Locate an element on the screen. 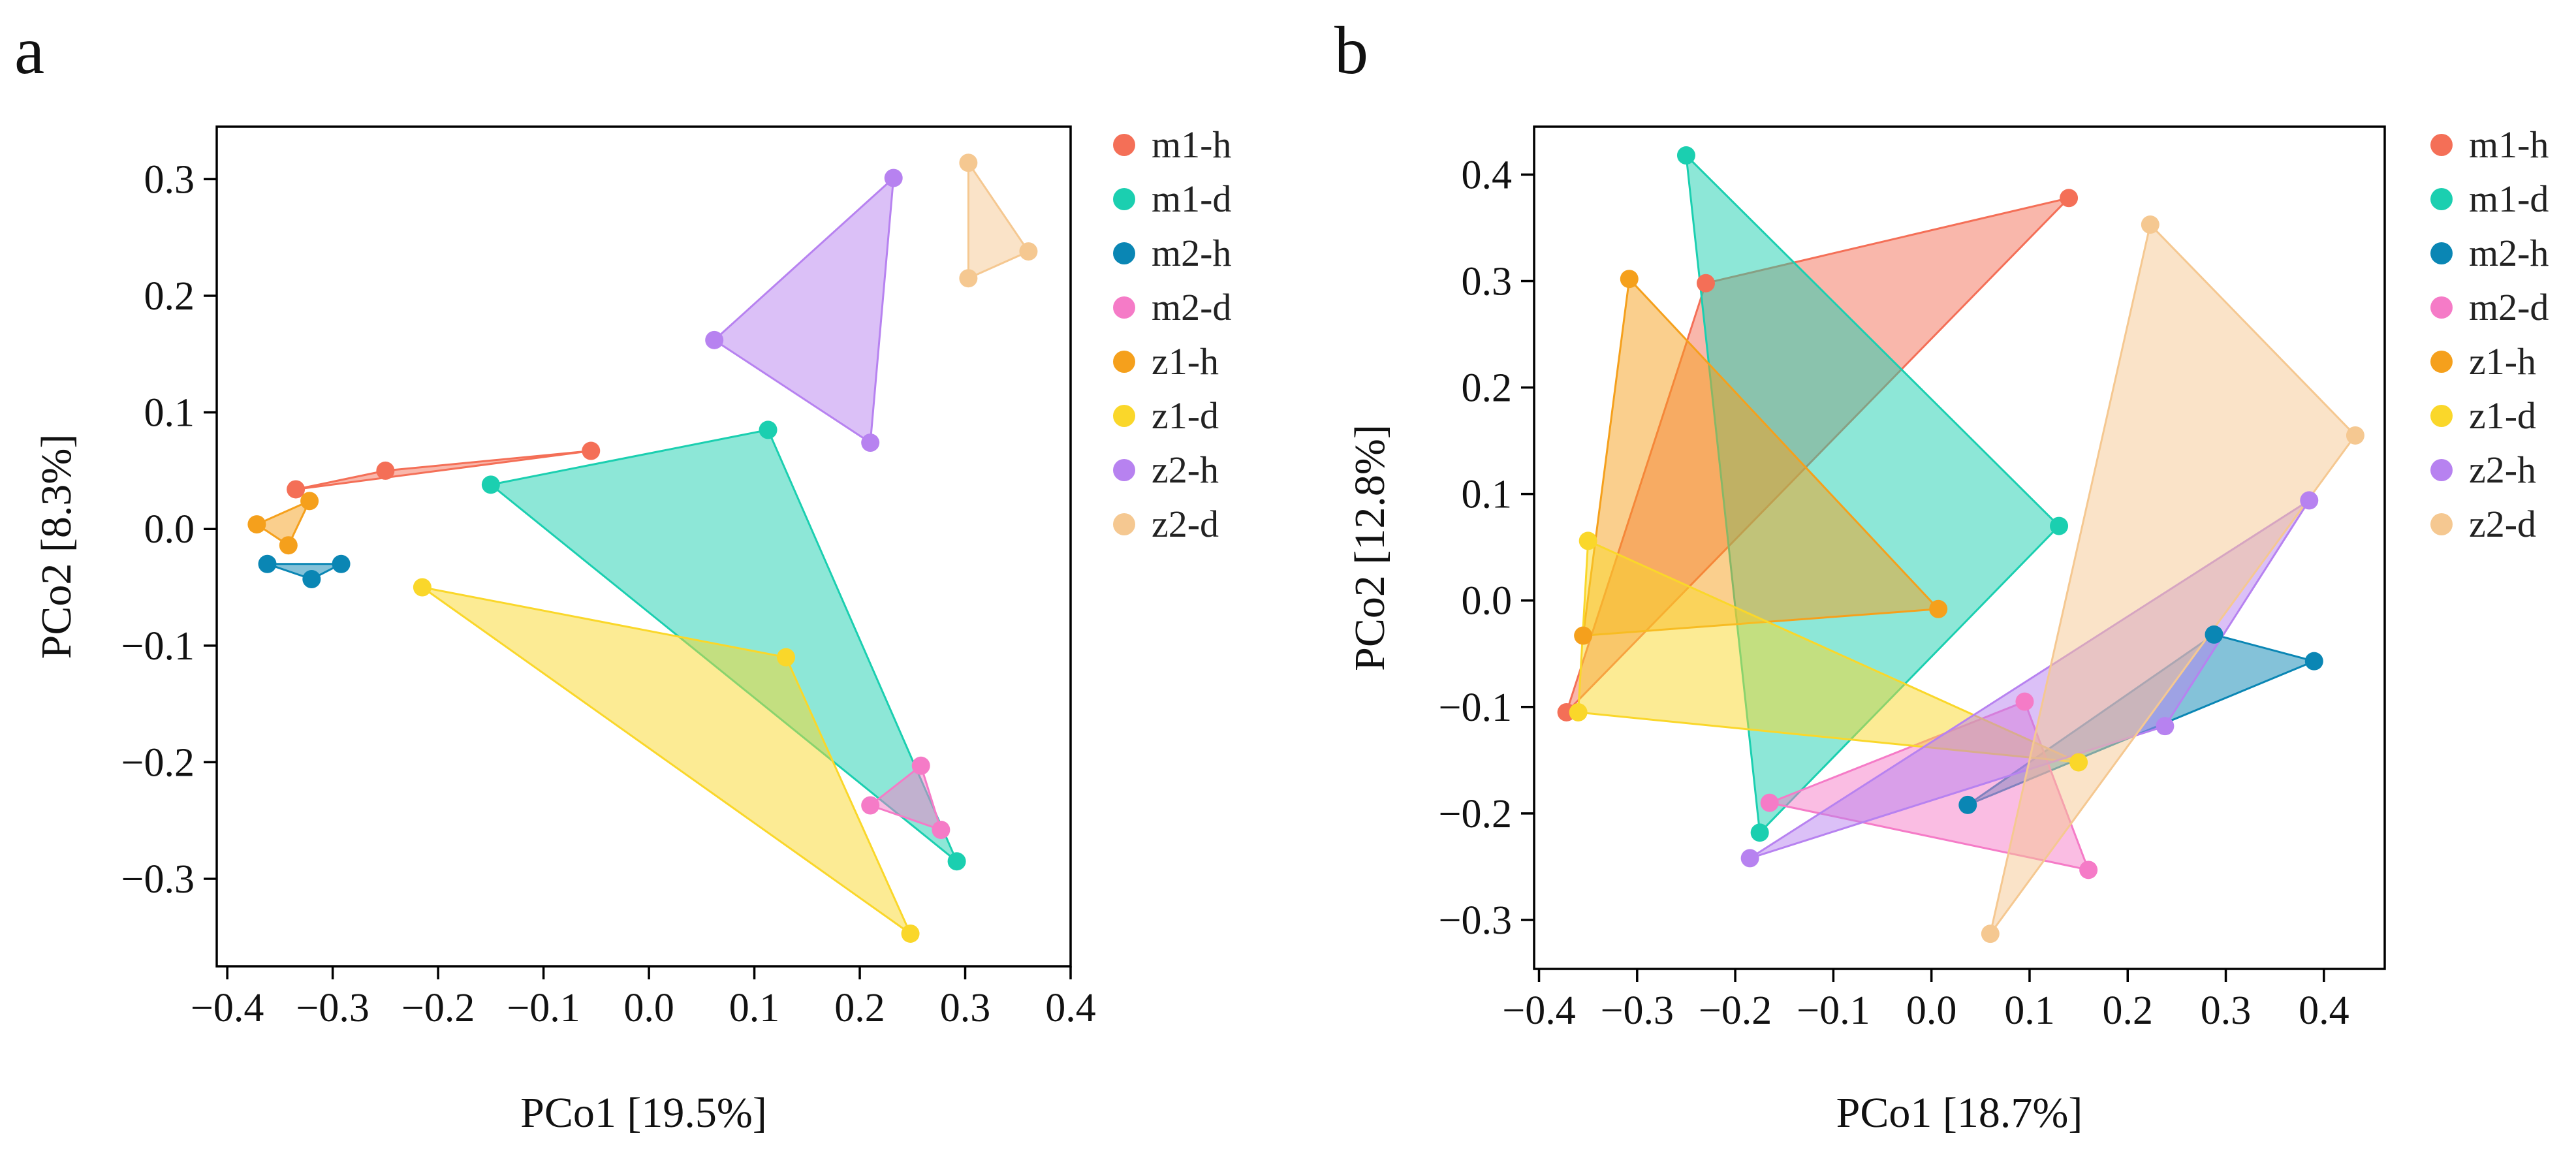  panel-letter: b is located at coordinates (1351, 50).